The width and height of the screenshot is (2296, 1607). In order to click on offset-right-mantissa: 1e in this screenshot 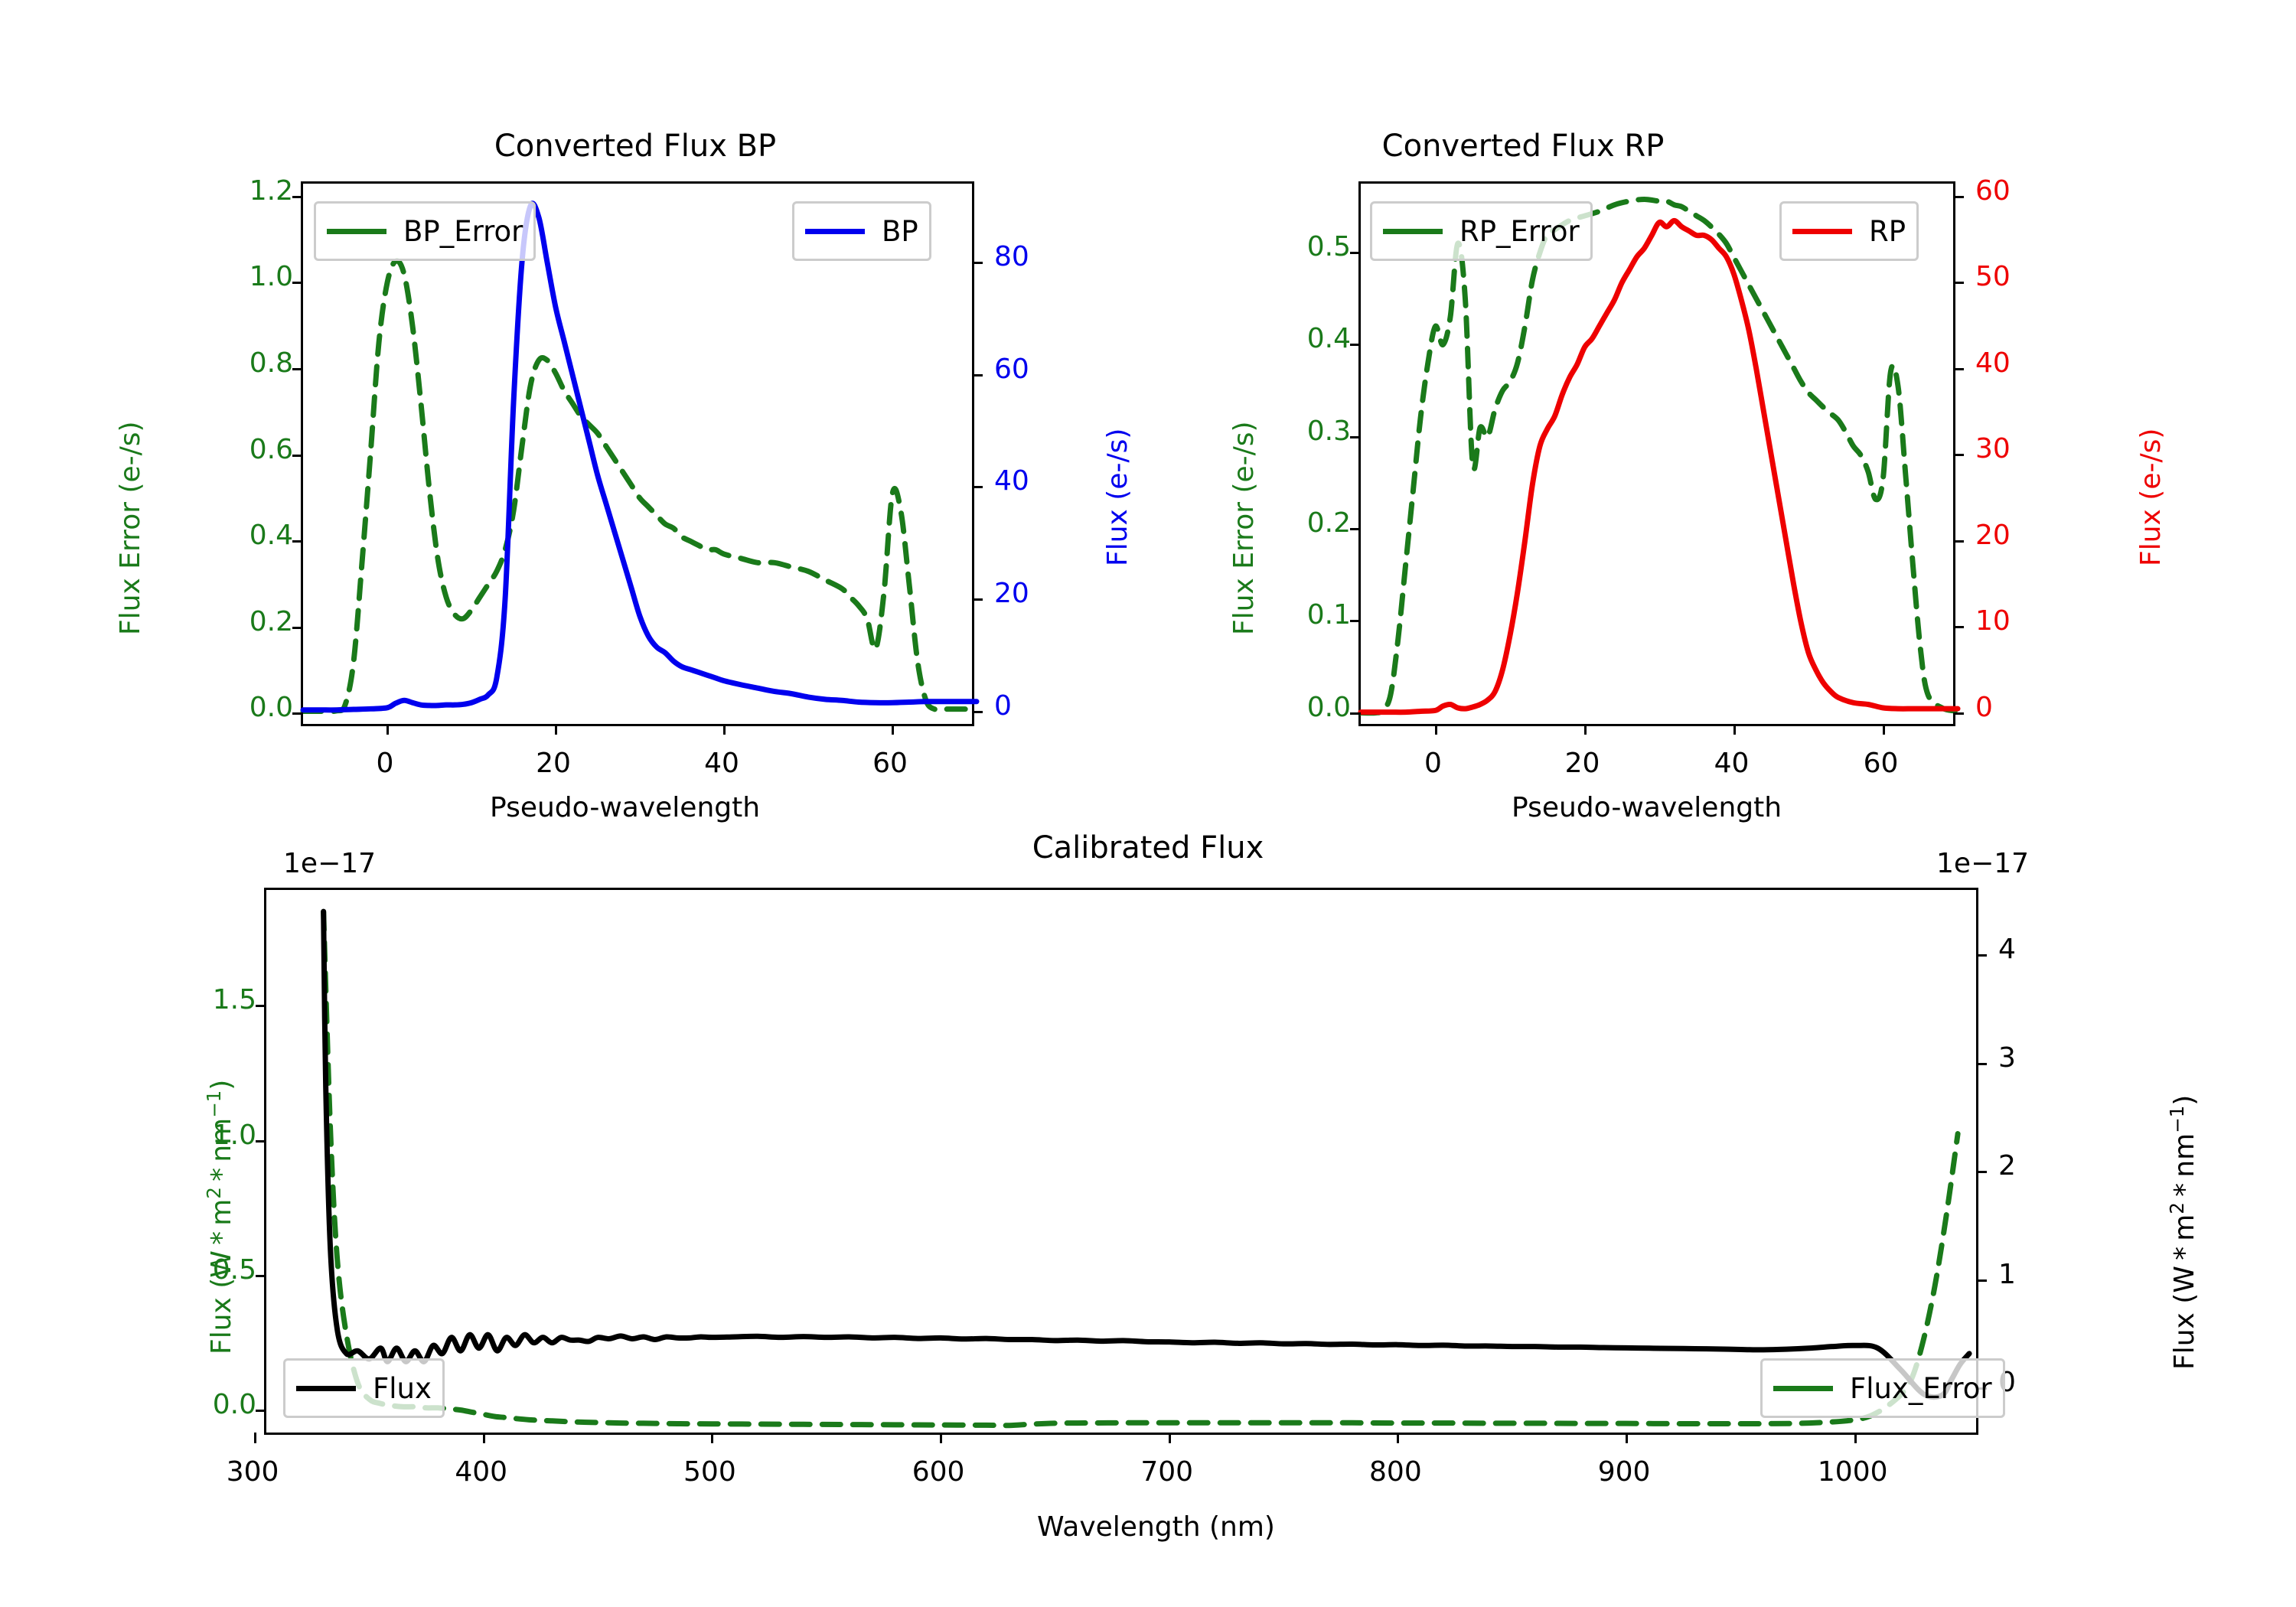, I will do `click(1953, 864)`.